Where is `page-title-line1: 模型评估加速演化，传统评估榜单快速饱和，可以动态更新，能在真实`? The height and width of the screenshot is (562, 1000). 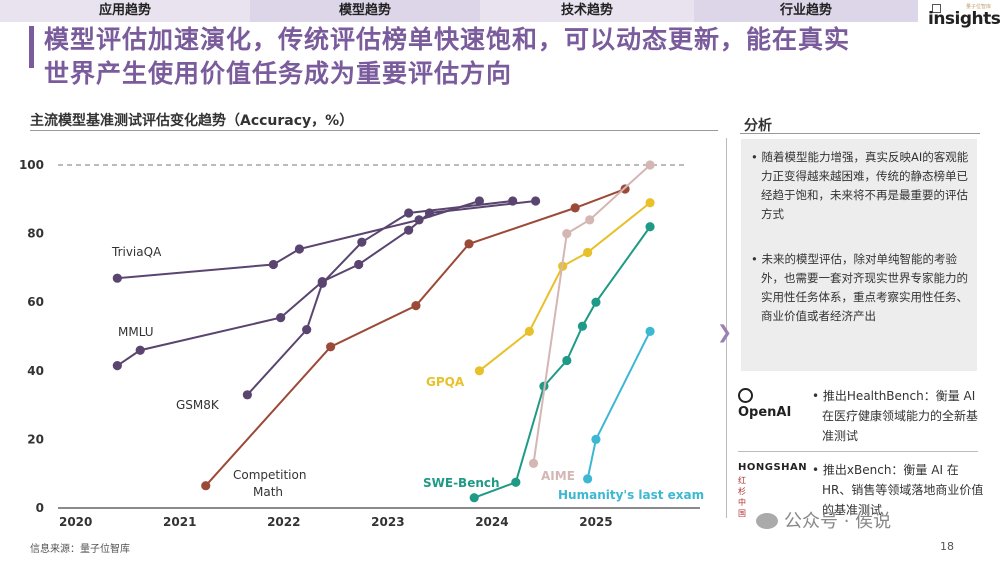 page-title-line1: 模型评估加速演化，传统评估榜单快速饱和，可以动态更新，能在真实 is located at coordinates (447, 39).